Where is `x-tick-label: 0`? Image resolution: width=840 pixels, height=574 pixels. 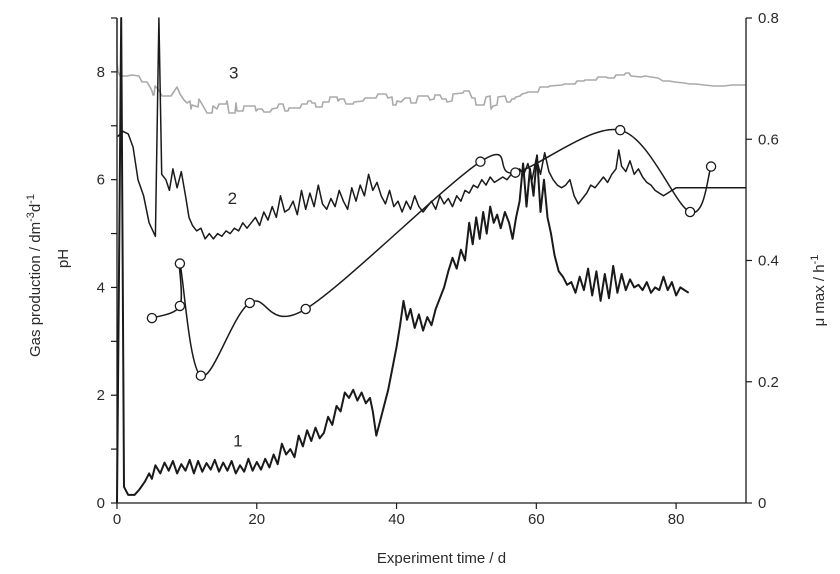
x-tick-label: 0 is located at coordinates (117, 519).